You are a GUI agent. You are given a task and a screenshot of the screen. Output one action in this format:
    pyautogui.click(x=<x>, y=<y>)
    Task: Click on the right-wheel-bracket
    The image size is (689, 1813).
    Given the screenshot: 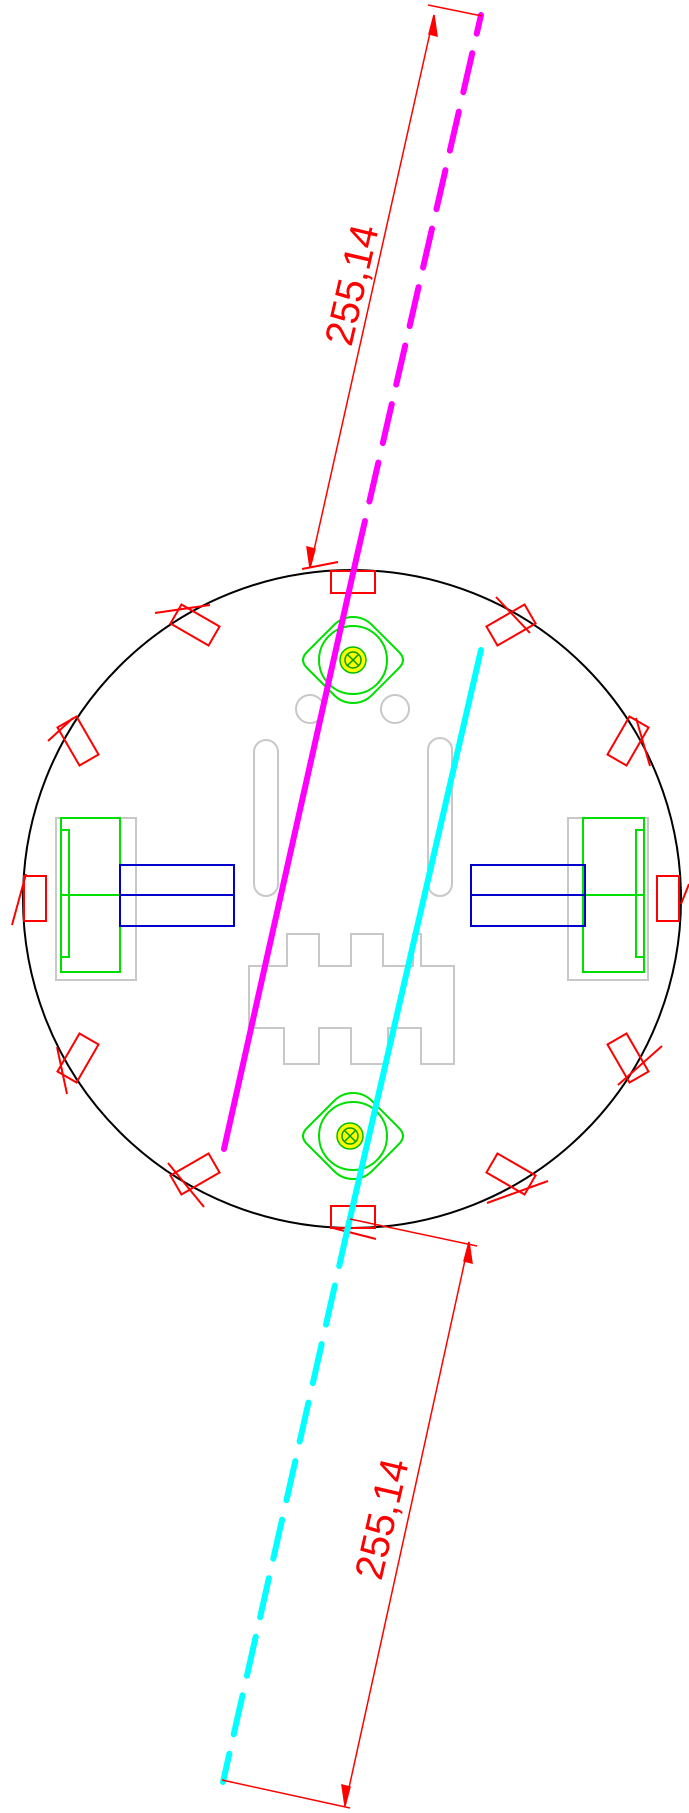 What is the action you would take?
    pyautogui.click(x=613, y=895)
    